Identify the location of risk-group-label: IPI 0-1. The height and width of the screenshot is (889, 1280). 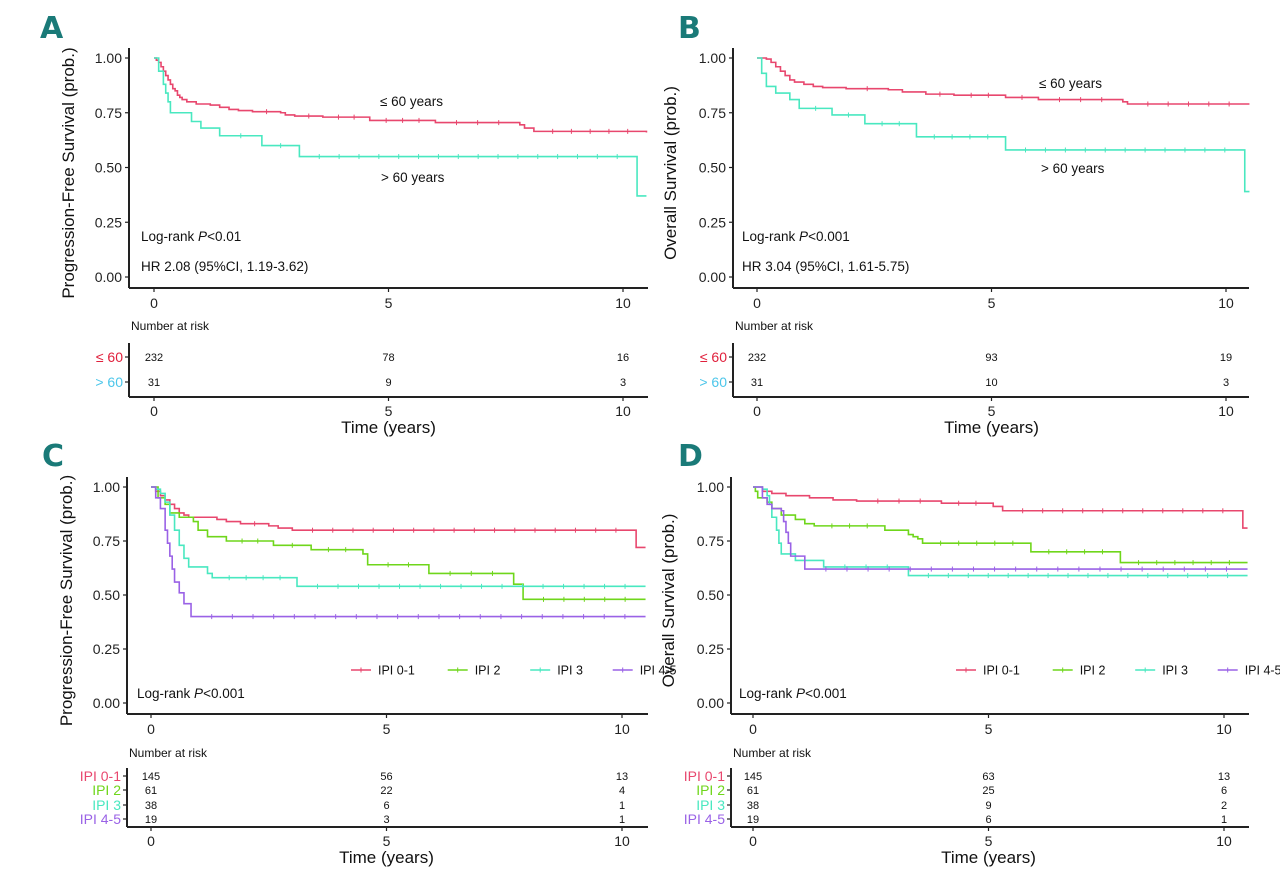
(704, 776).